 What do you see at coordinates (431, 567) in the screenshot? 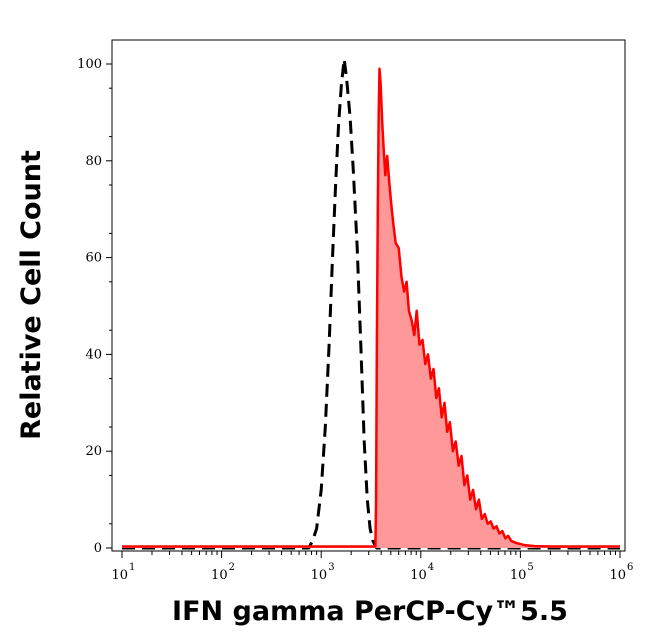
I see `x-tick-exponent: 4` at bounding box center [431, 567].